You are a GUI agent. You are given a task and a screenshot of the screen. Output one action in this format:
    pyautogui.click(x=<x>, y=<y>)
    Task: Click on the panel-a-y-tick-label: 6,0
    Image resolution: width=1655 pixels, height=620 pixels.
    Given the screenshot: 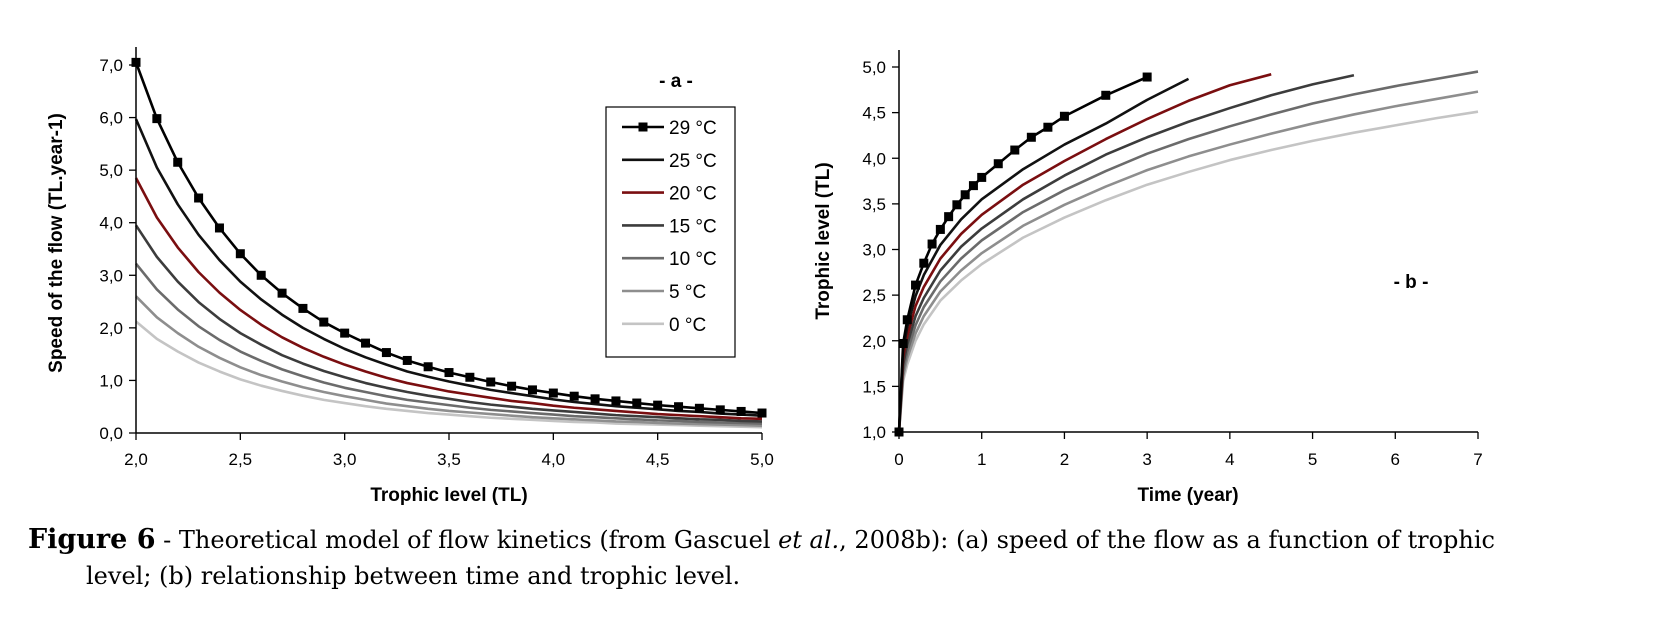 What is the action you would take?
    pyautogui.click(x=111, y=118)
    